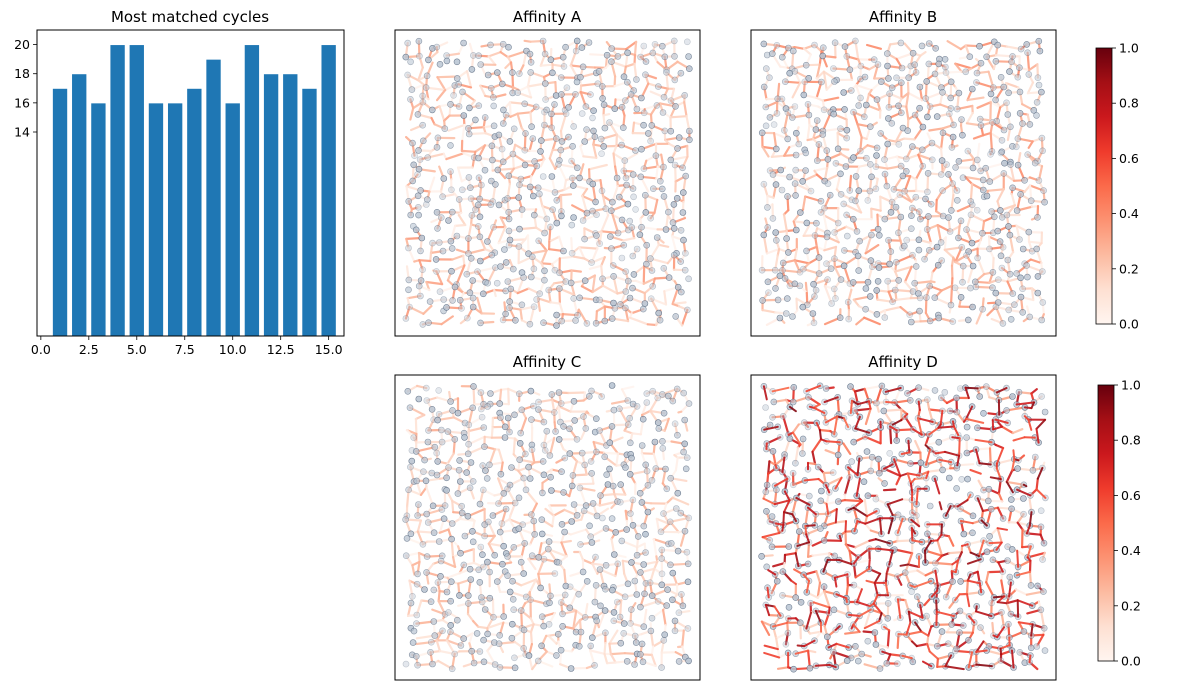 The width and height of the screenshot is (1193, 694). What do you see at coordinates (270, 205) in the screenshot?
I see `bar` at bounding box center [270, 205].